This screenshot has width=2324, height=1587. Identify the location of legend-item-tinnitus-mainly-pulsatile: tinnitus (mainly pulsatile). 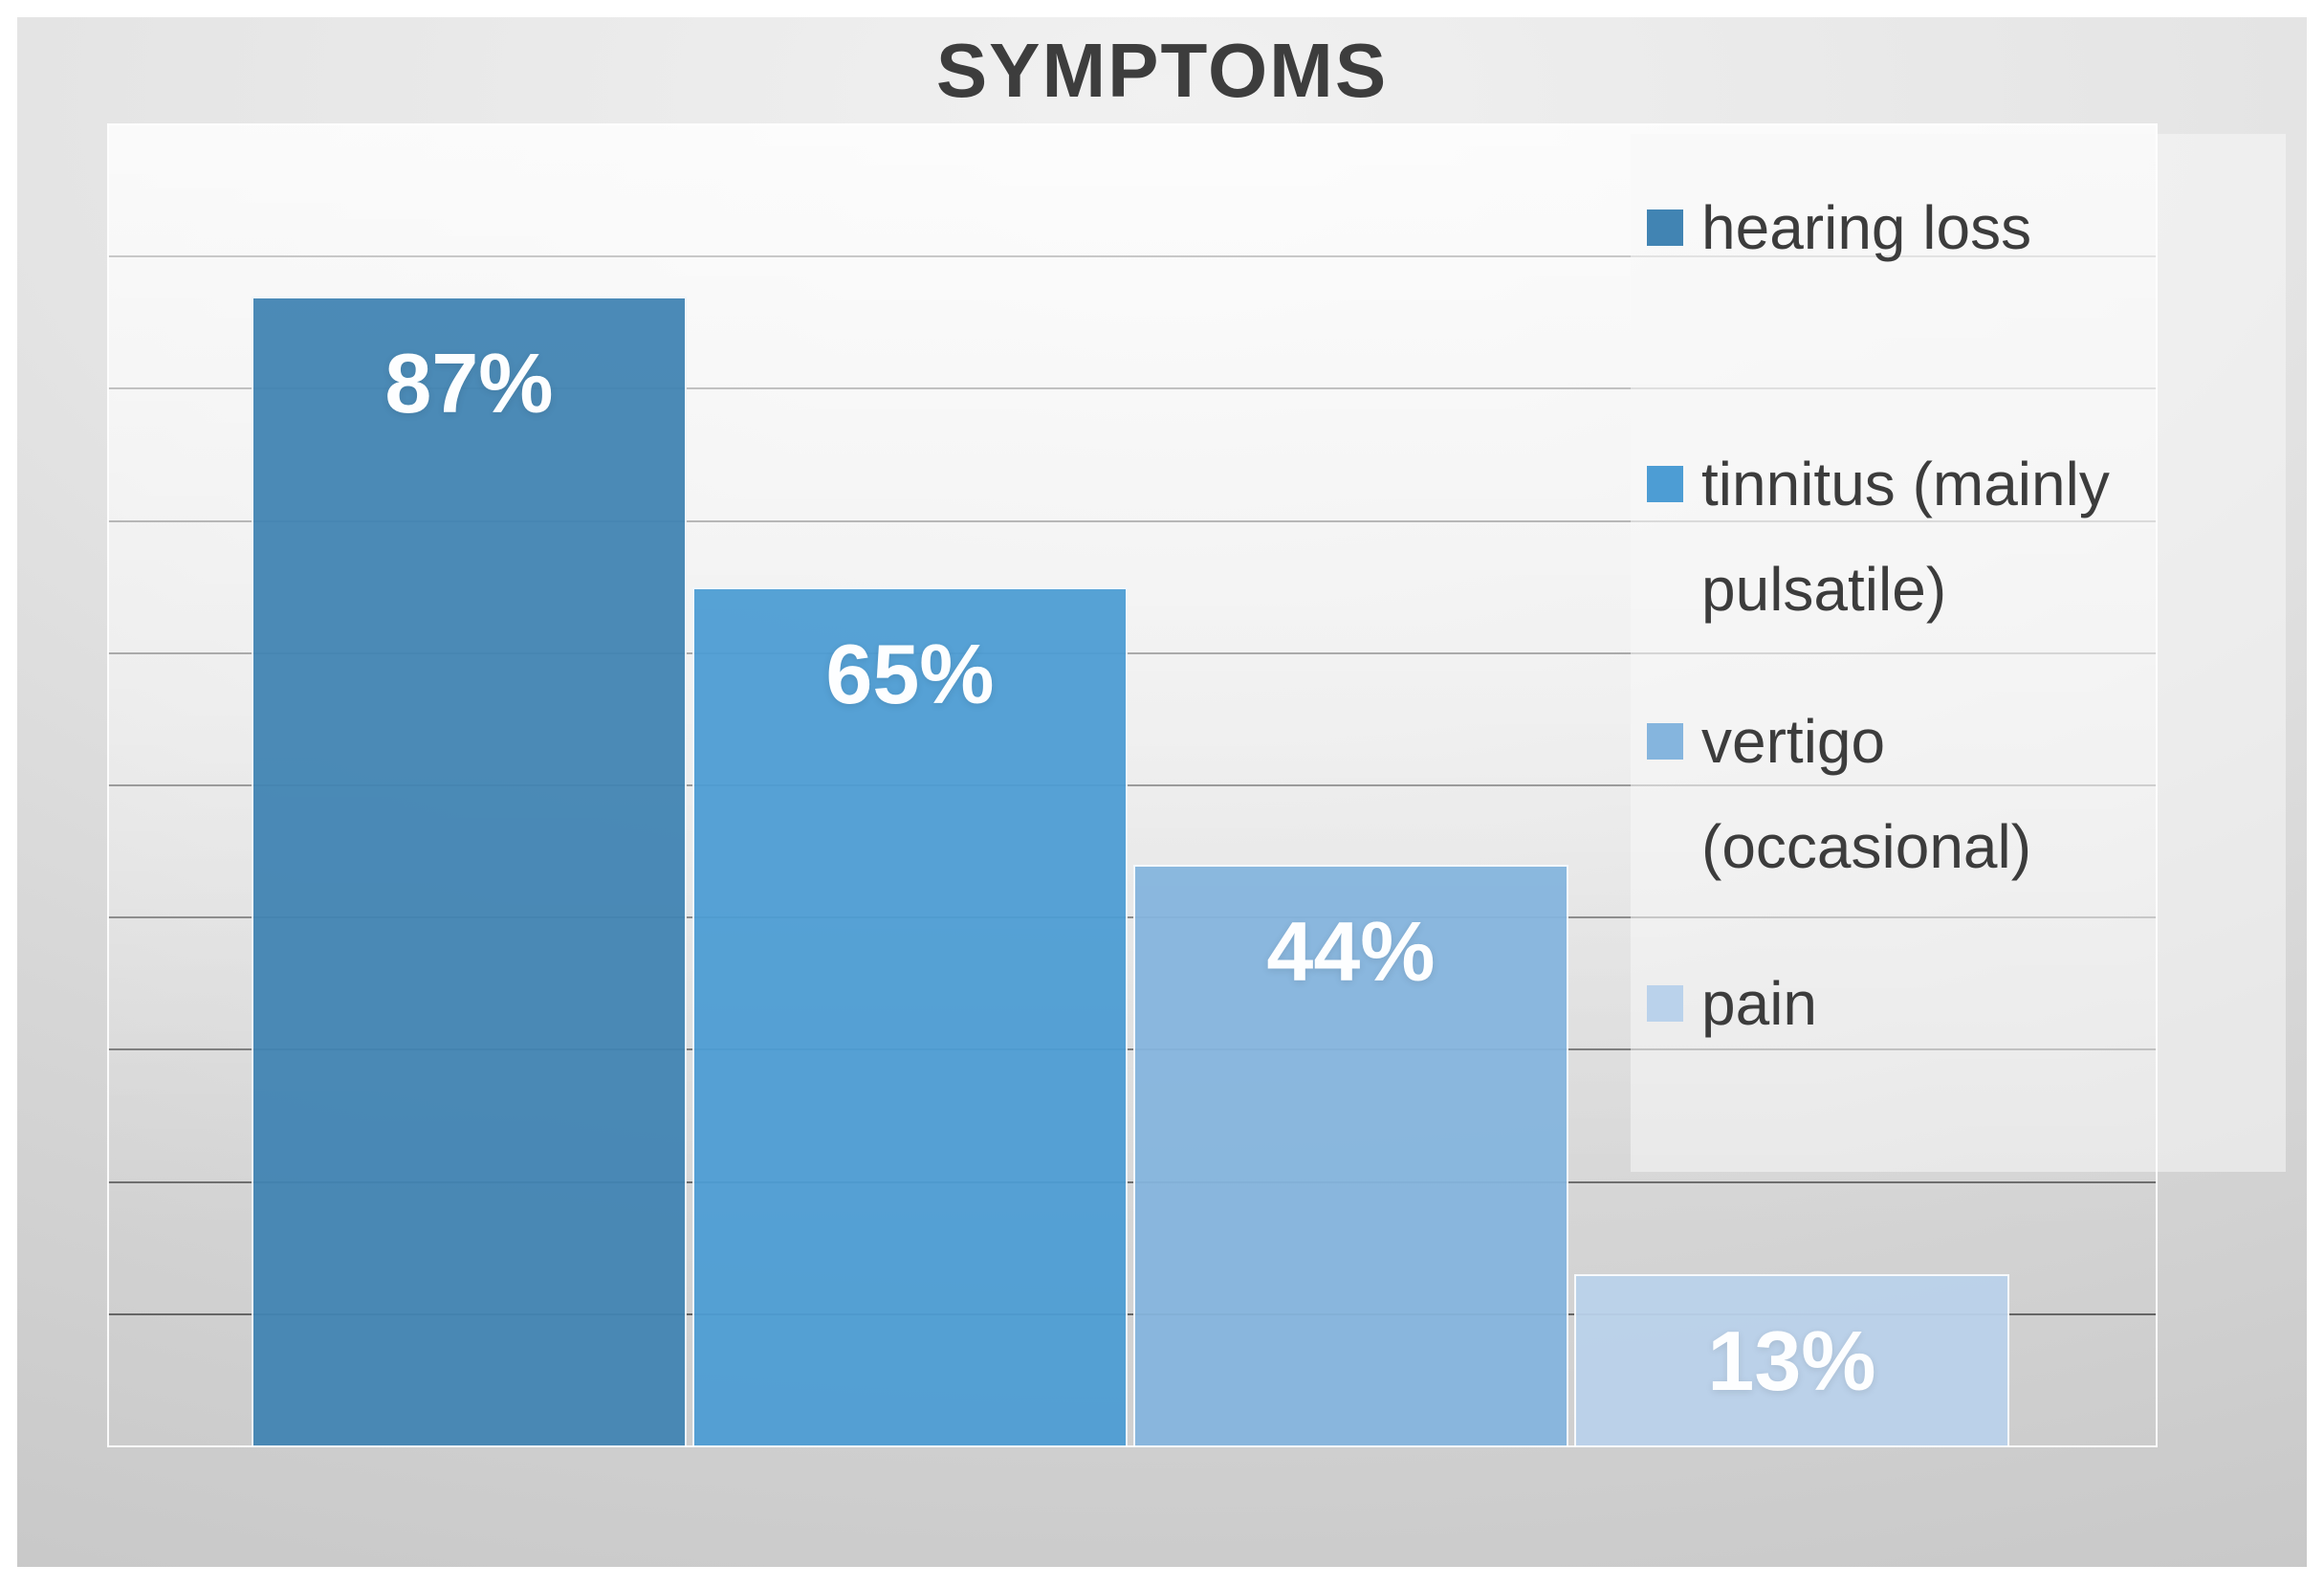
(1878, 536).